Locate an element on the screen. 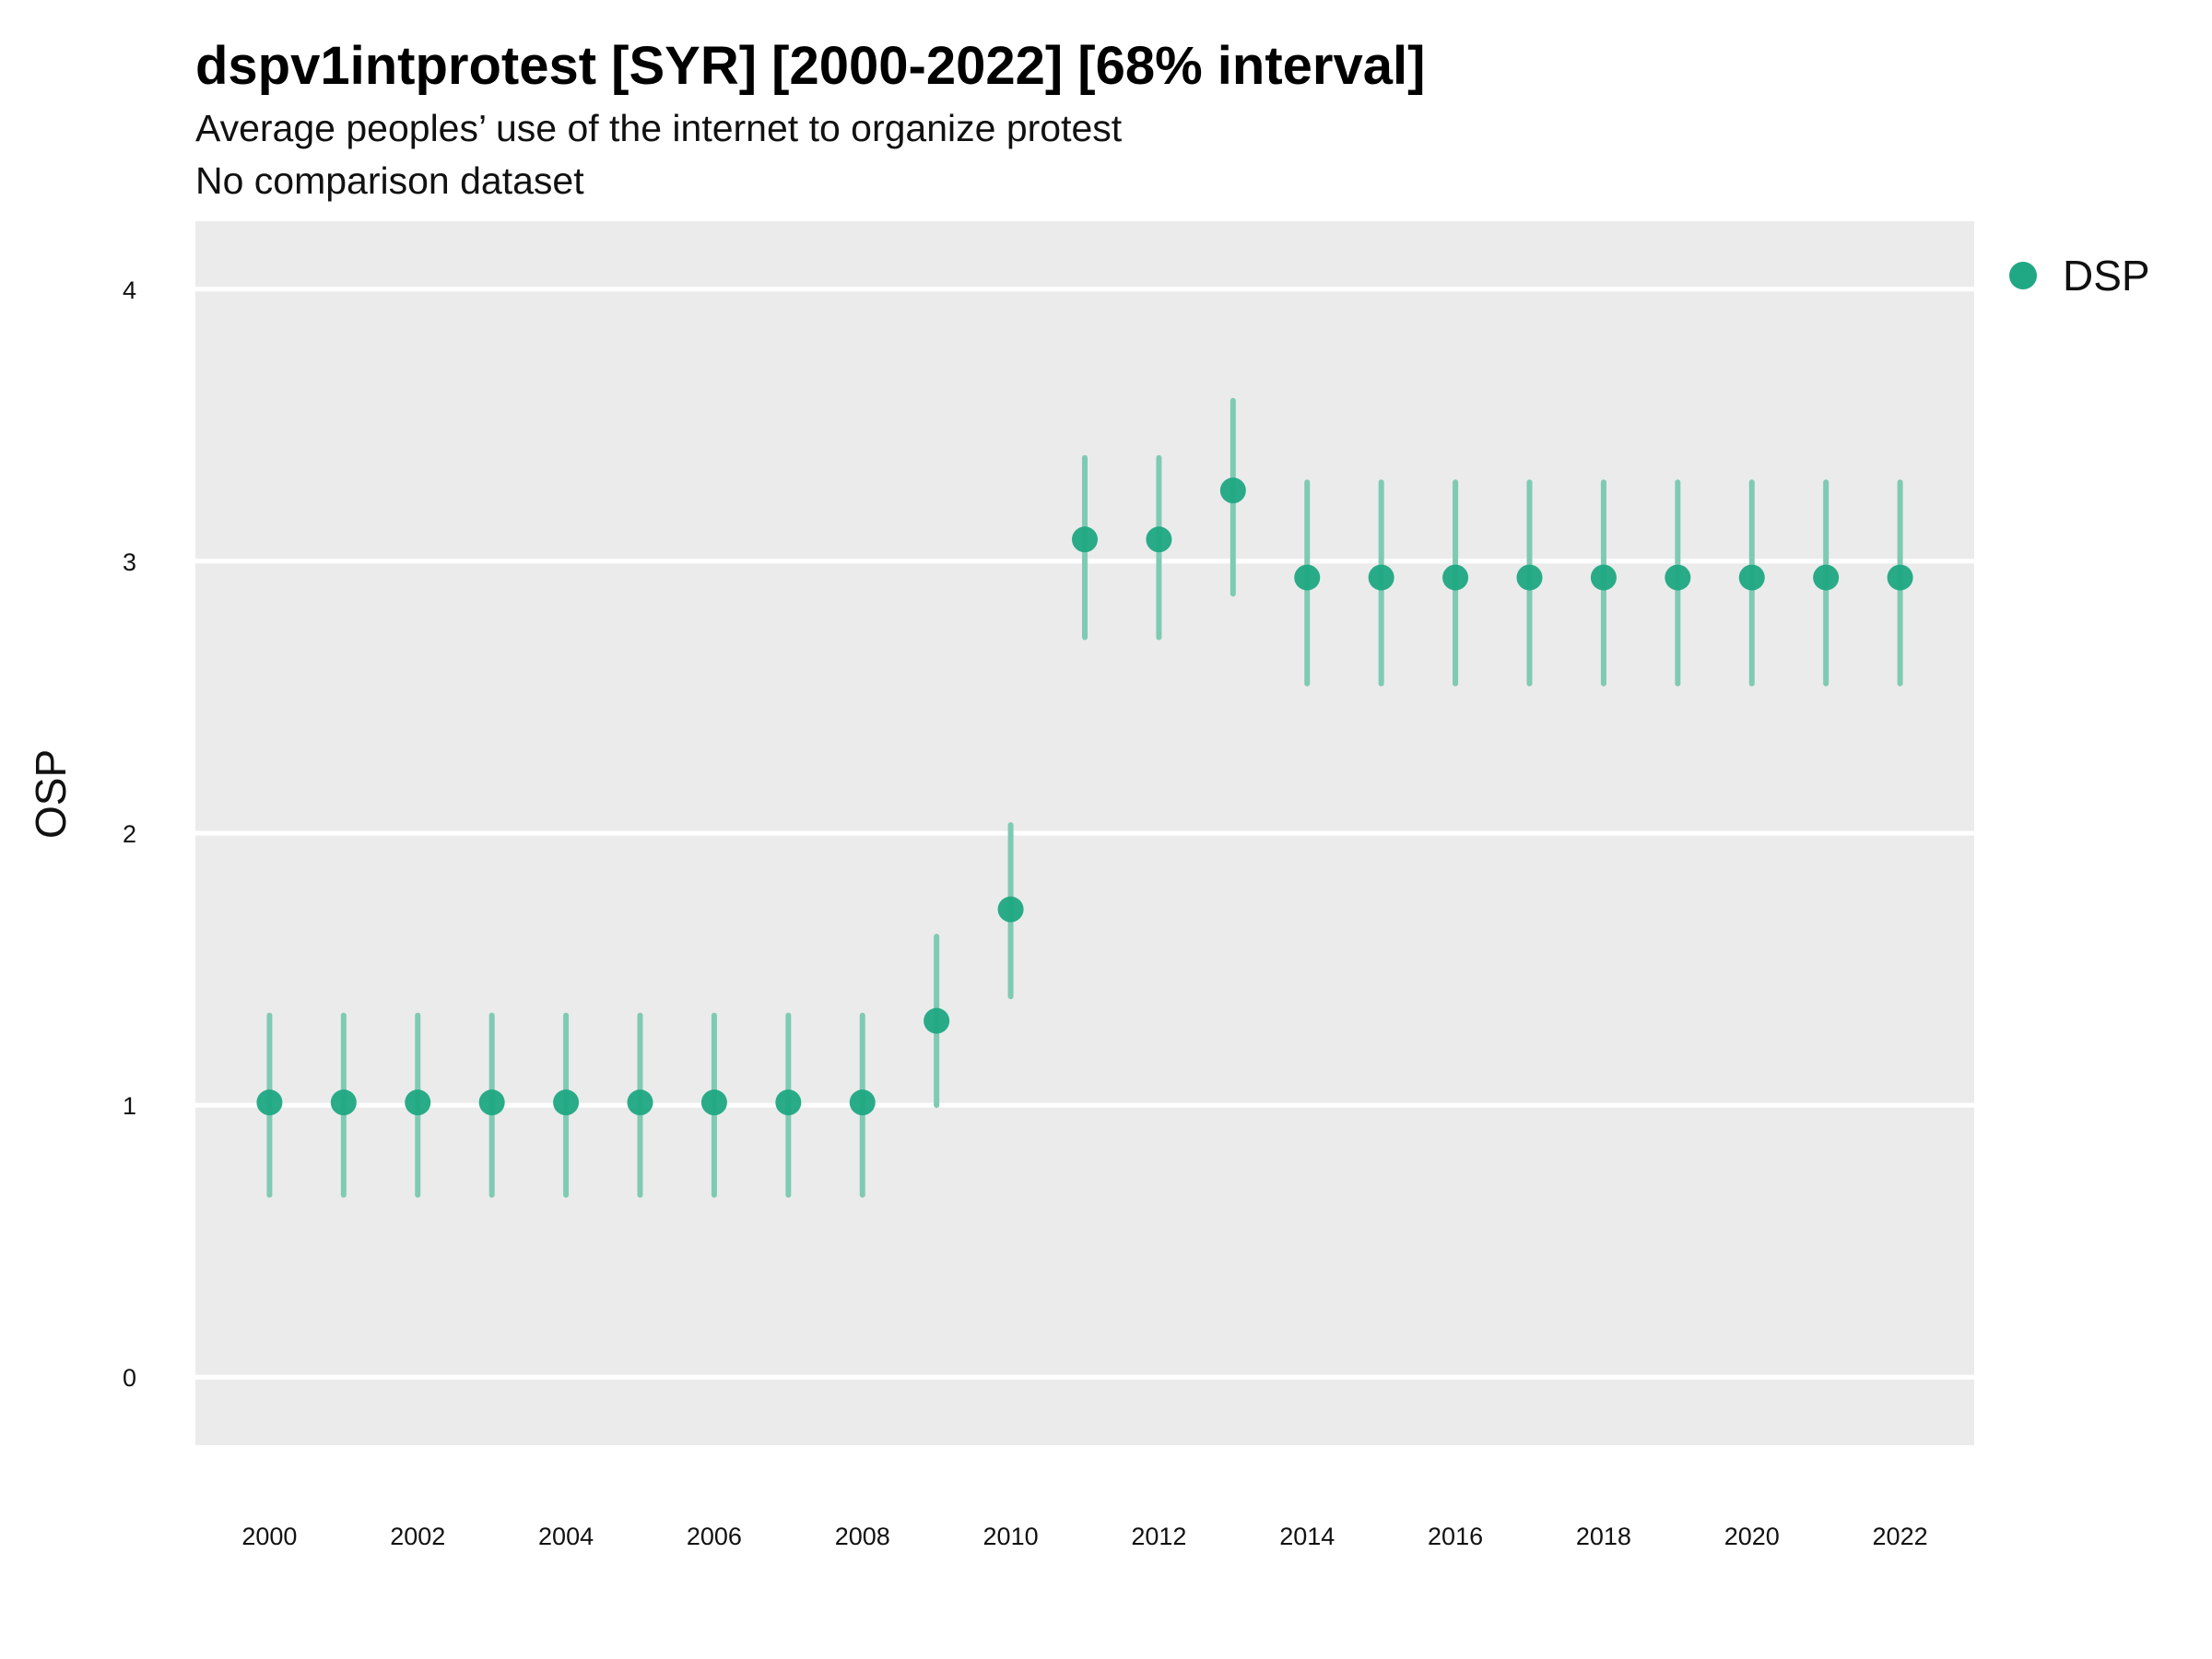 This screenshot has height=1659, width=2212. data-point-2010 is located at coordinates (1010, 909).